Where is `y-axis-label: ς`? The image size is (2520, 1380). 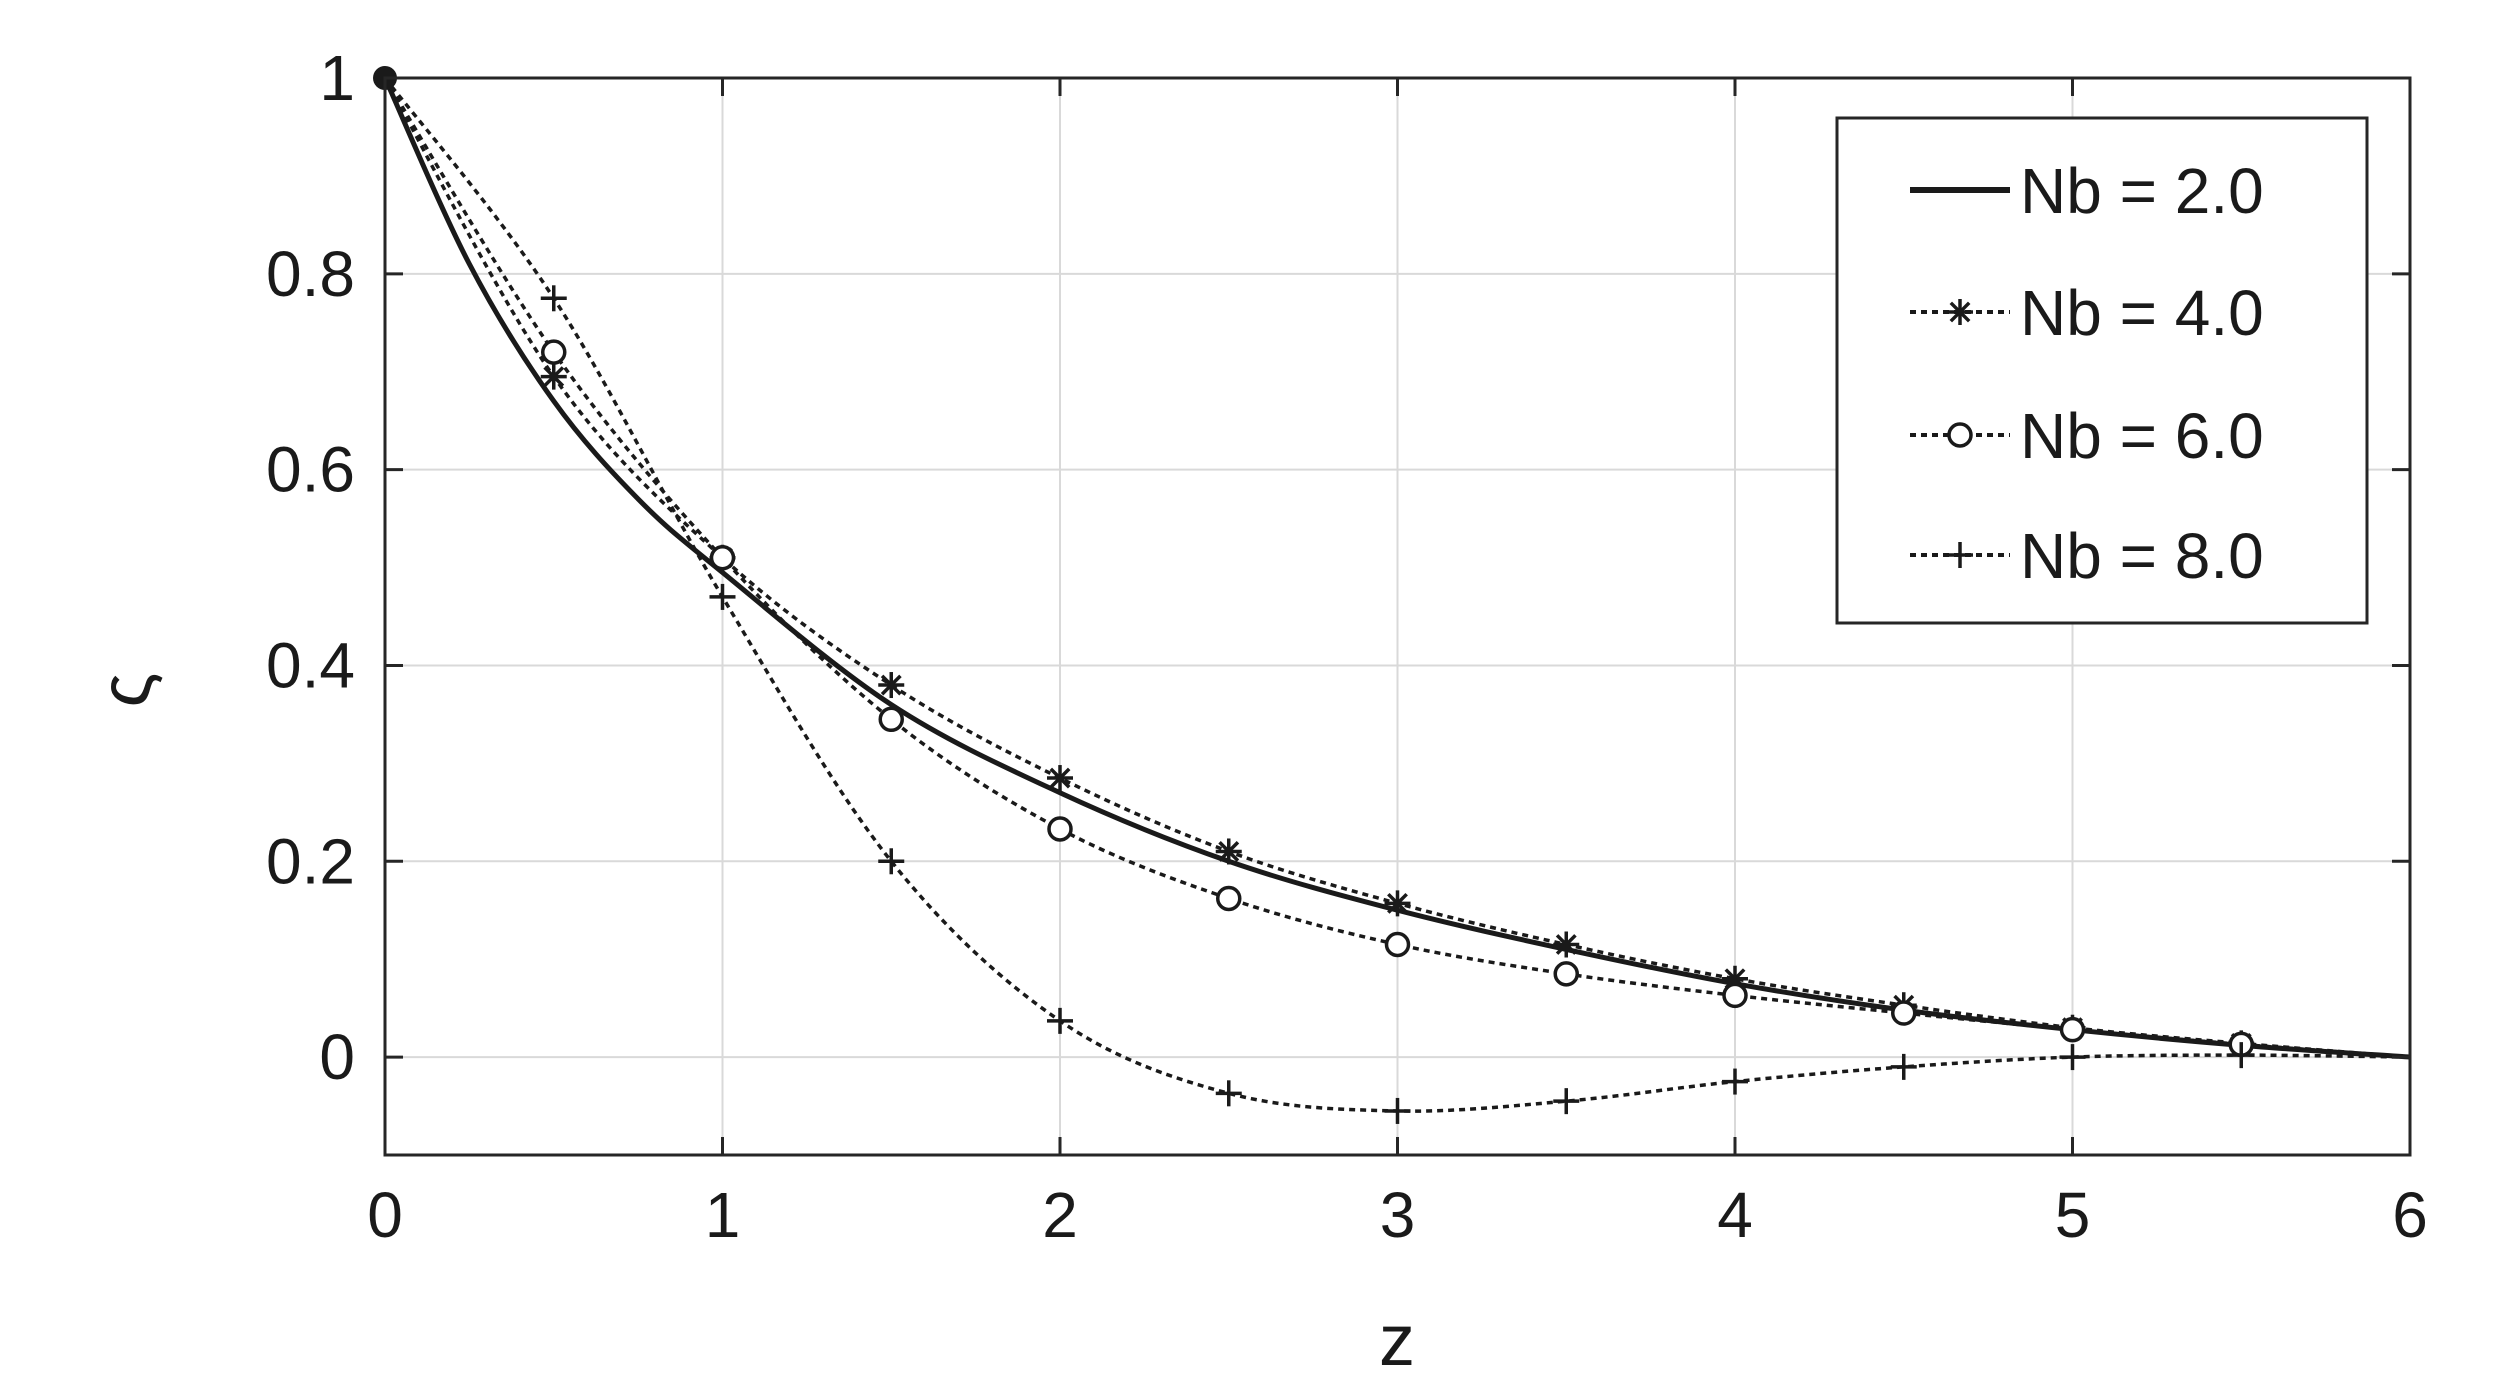 y-axis-label: ς is located at coordinates (126, 690).